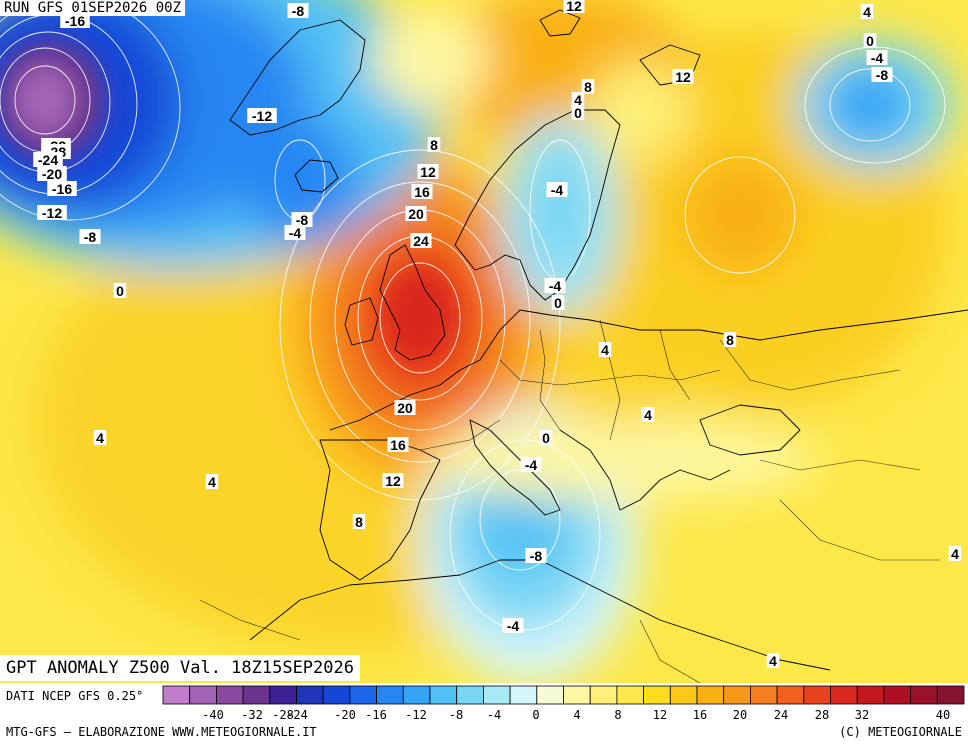 This screenshot has height=745, width=968. Describe the element at coordinates (617, 715) in the screenshot. I see `scale-tick-label: 8` at that location.